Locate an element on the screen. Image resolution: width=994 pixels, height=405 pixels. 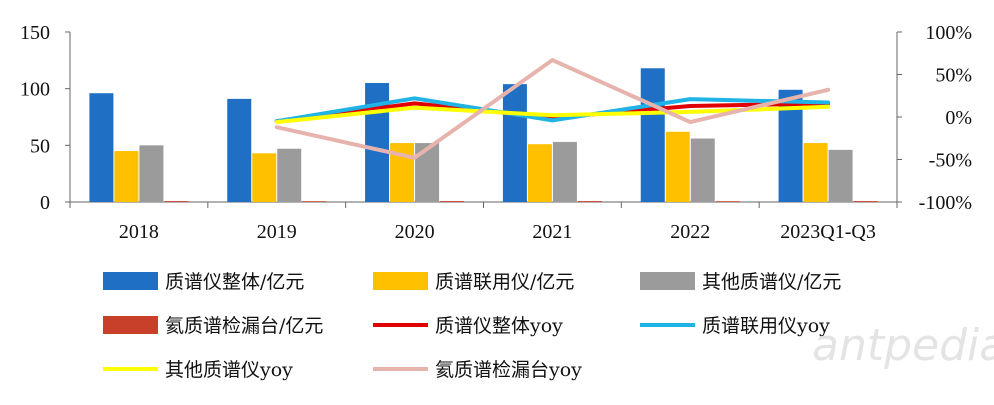
left-tick-label: 100 is located at coordinates (35, 90).